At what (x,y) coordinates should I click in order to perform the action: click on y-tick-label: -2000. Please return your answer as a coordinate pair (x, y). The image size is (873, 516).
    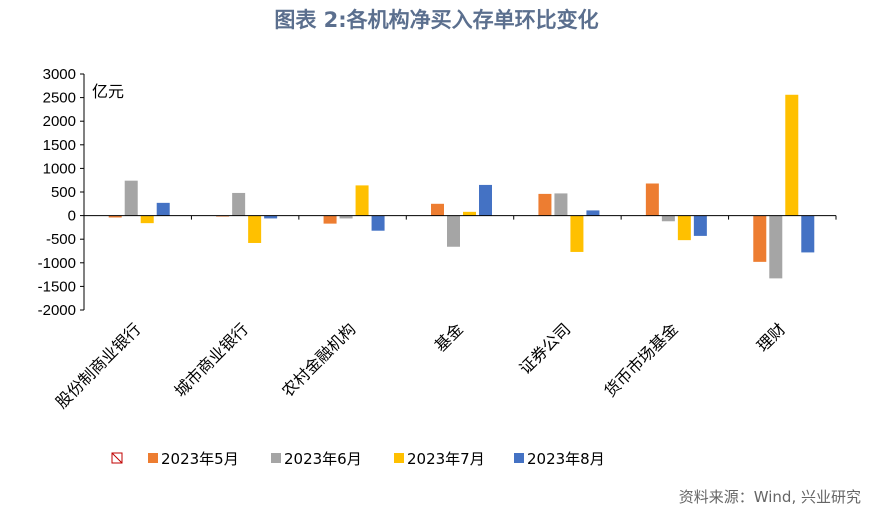
    Looking at the image, I should click on (57, 310).